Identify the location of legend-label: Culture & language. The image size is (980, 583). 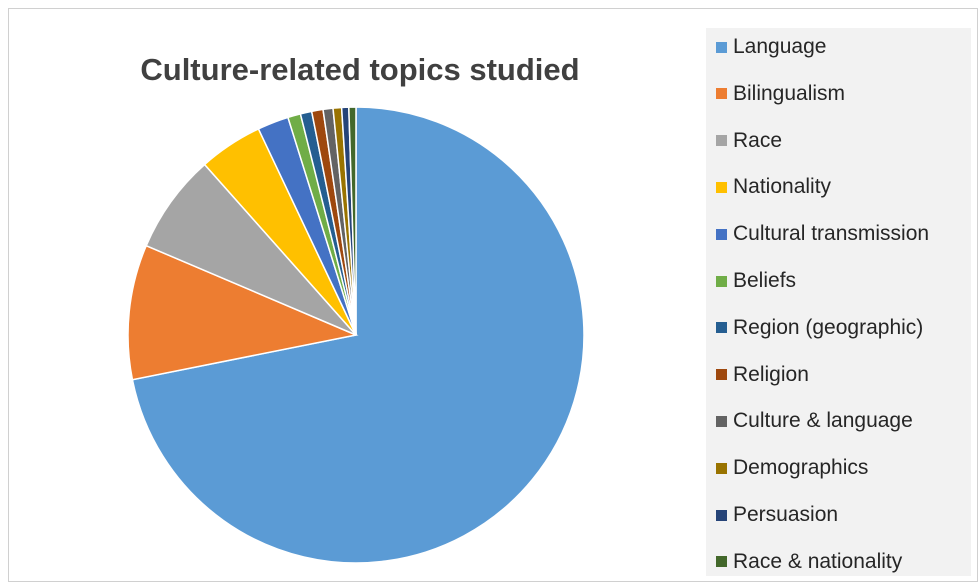
(823, 421).